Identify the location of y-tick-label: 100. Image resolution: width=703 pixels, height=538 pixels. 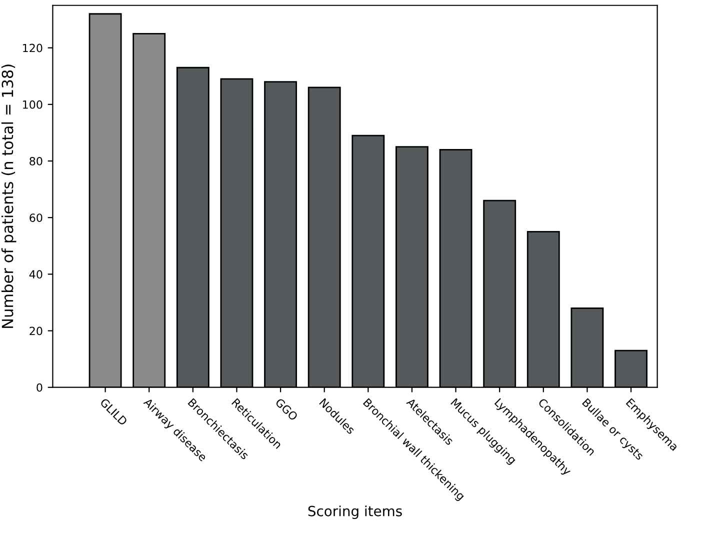
(32, 104).